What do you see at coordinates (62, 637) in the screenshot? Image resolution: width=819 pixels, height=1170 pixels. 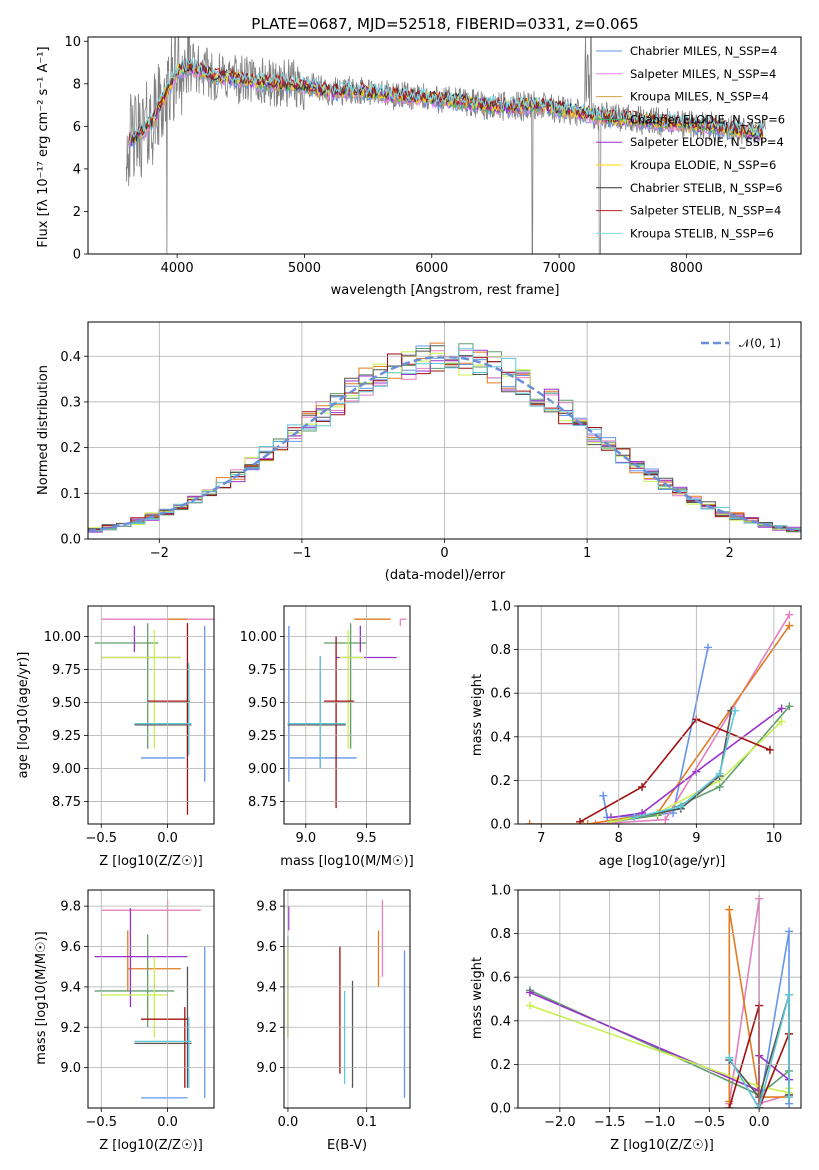 I see `age-vs-Z-ytick-label: 10.00` at bounding box center [62, 637].